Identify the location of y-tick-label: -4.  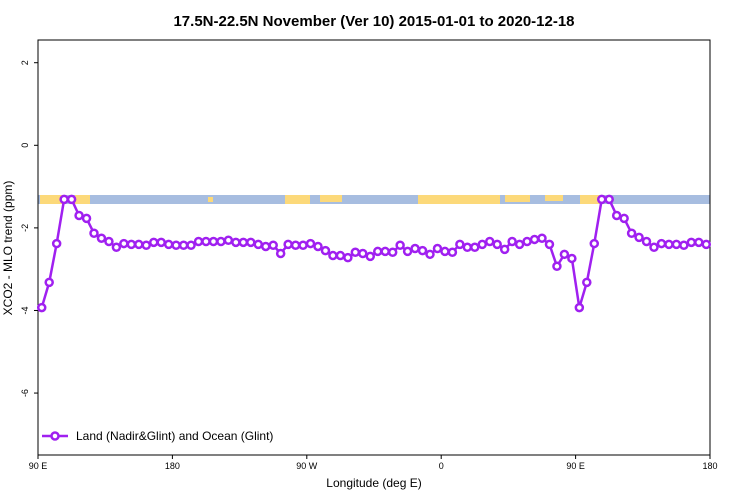
(25, 310).